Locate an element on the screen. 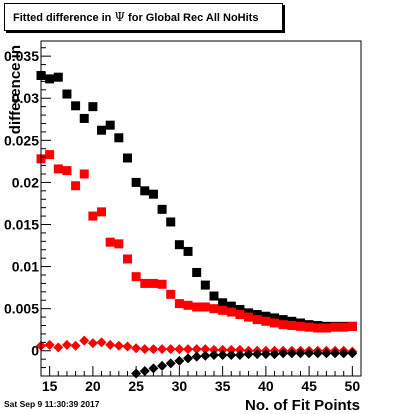  psi-symbol: Ψ is located at coordinates (119, 17).